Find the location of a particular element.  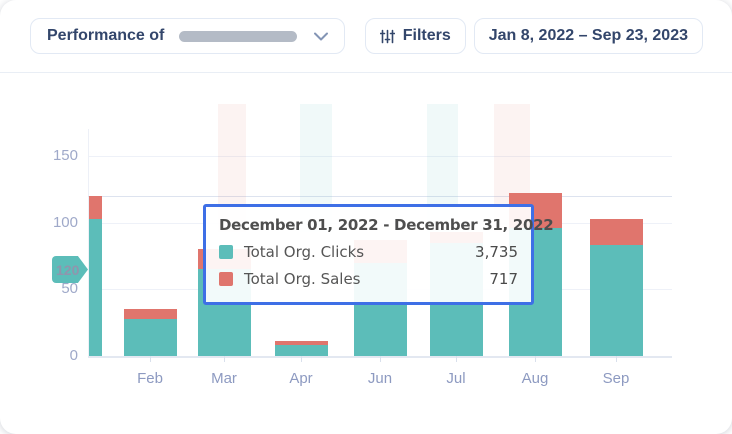

clicks-legend-label: Total Org. Clicks is located at coordinates (304, 252).